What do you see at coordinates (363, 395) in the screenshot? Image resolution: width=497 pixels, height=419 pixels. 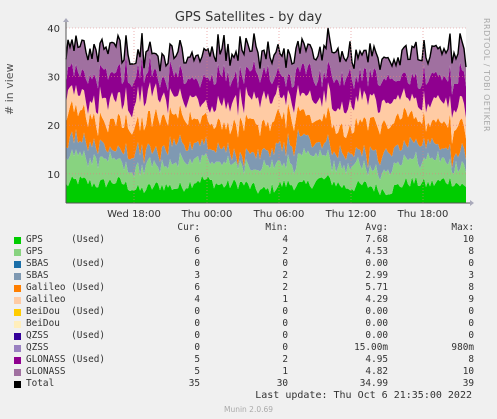 I see `last-update: Last update: Thu Oct 6 21:35:00 2022` at bounding box center [363, 395].